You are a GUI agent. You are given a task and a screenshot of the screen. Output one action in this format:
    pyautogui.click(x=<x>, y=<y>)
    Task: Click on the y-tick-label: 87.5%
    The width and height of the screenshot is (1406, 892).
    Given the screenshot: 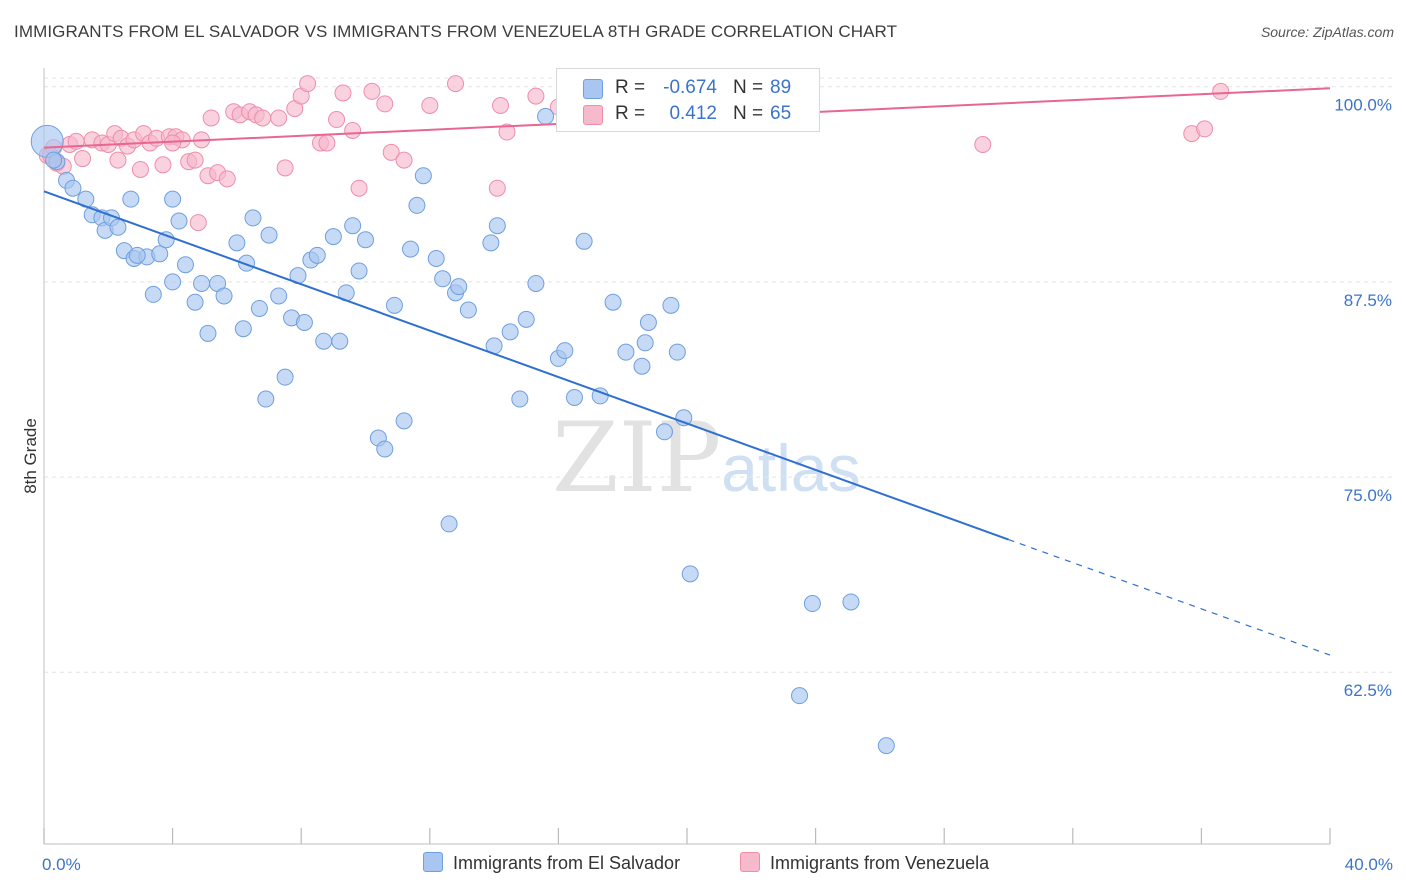 What is the action you would take?
    pyautogui.click(x=1368, y=300)
    